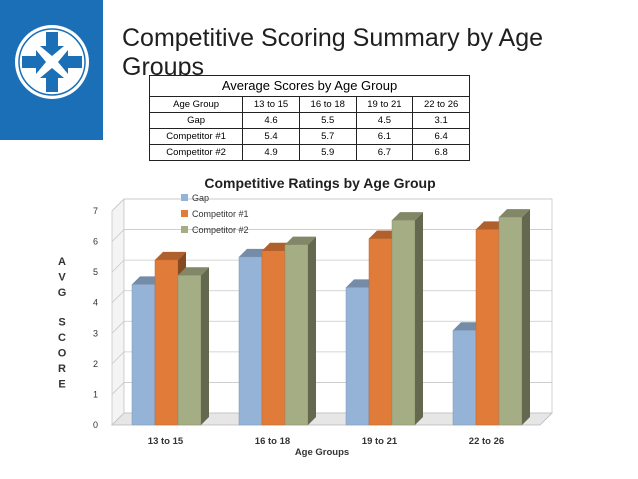 This screenshot has width=638, height=479. Describe the element at coordinates (62, 293) in the screenshot. I see `y-axis-label-letter: G` at that location.